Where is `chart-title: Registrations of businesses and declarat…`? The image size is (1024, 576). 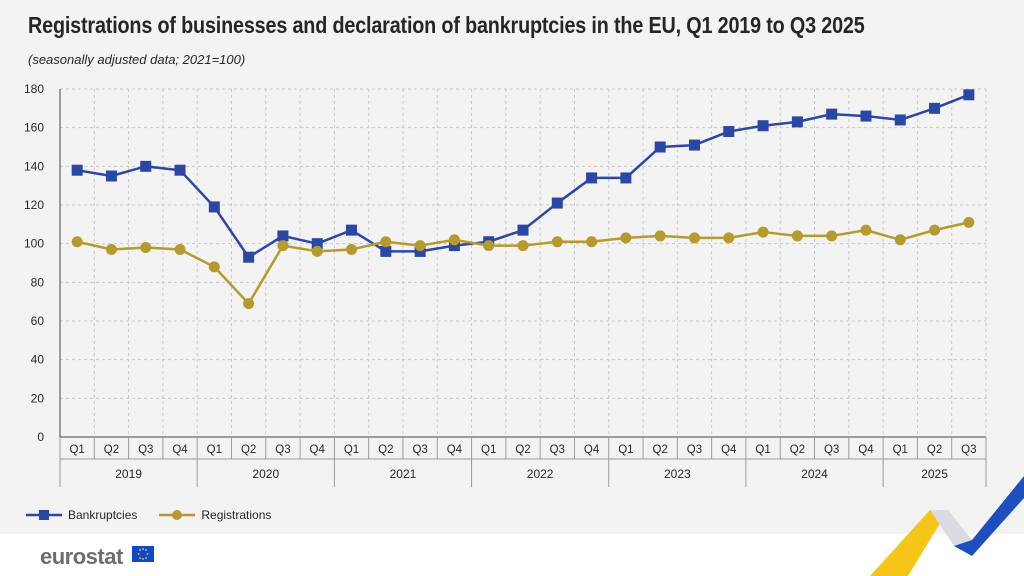 chart-title: Registrations of businesses and declarat… is located at coordinates (446, 25).